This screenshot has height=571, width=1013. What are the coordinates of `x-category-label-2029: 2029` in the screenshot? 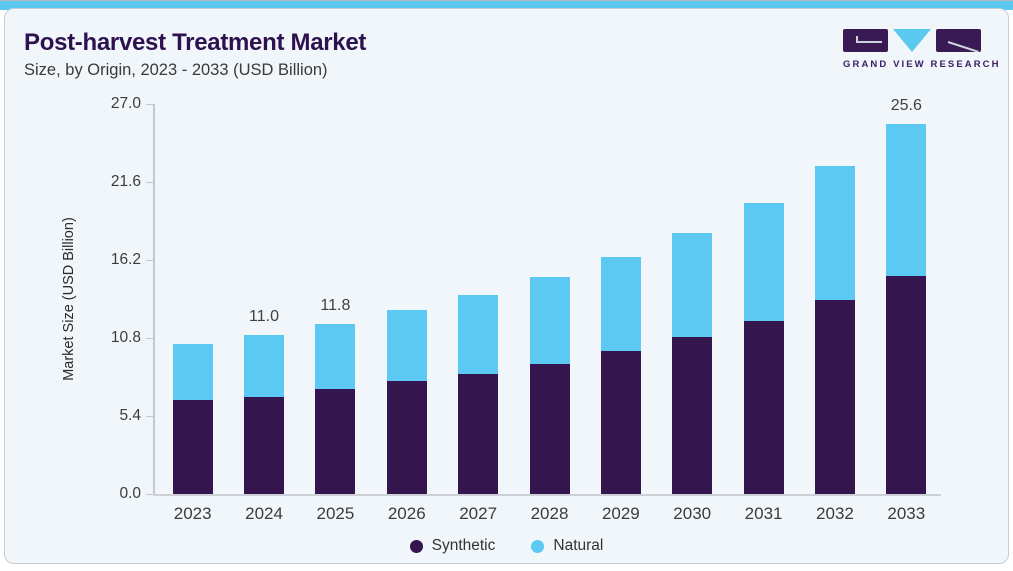 It's located at (620, 513).